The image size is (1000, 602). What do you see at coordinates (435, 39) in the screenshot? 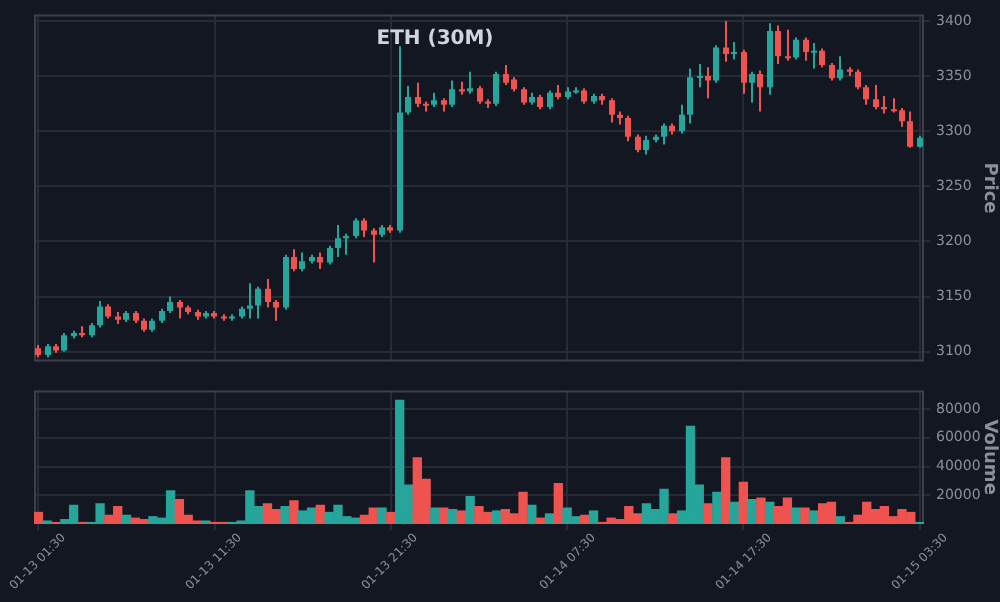
I see `text: ETH (30M)` at bounding box center [435, 39].